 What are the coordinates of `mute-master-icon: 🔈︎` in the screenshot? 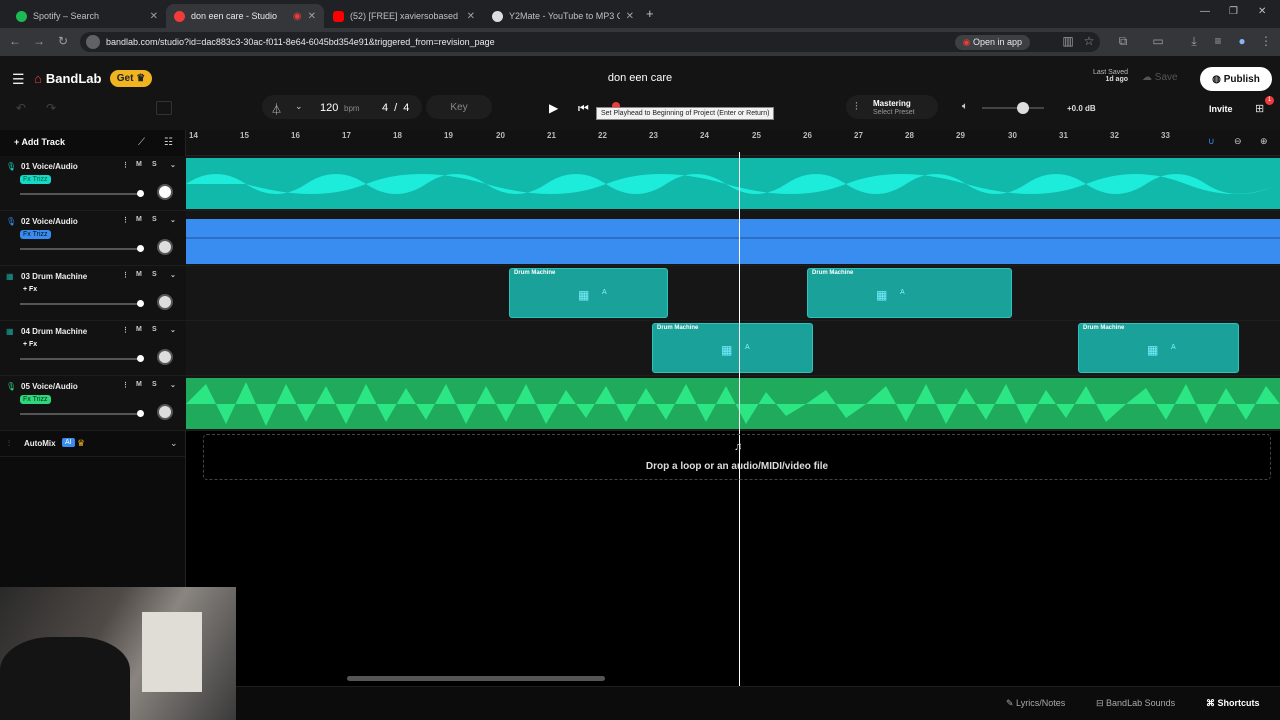 It's located at (965, 106).